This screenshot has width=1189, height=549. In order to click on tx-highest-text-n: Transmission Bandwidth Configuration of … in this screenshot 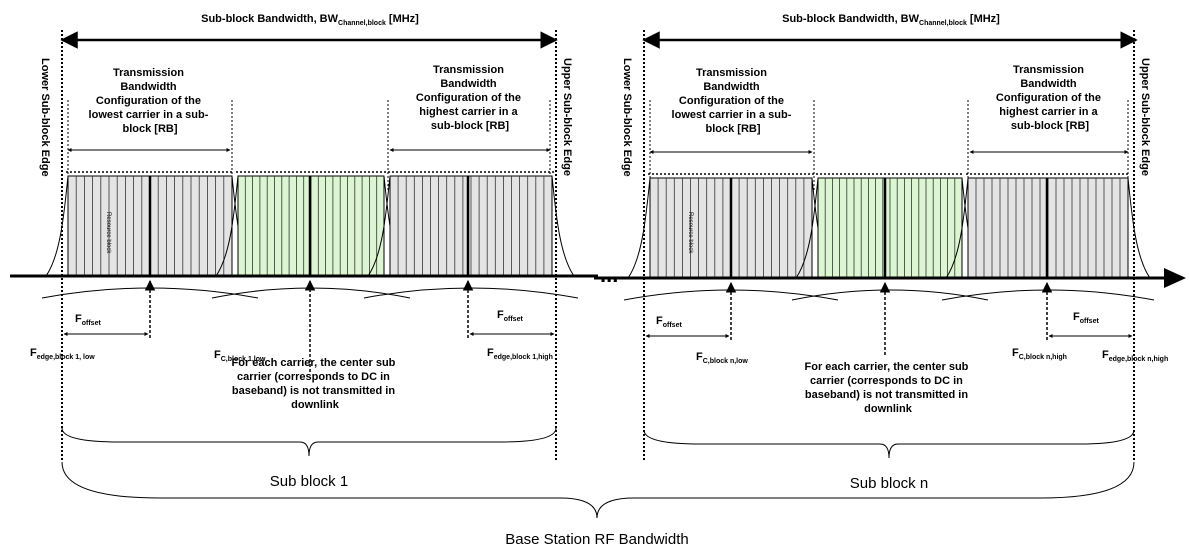, I will do `click(1050, 98)`.